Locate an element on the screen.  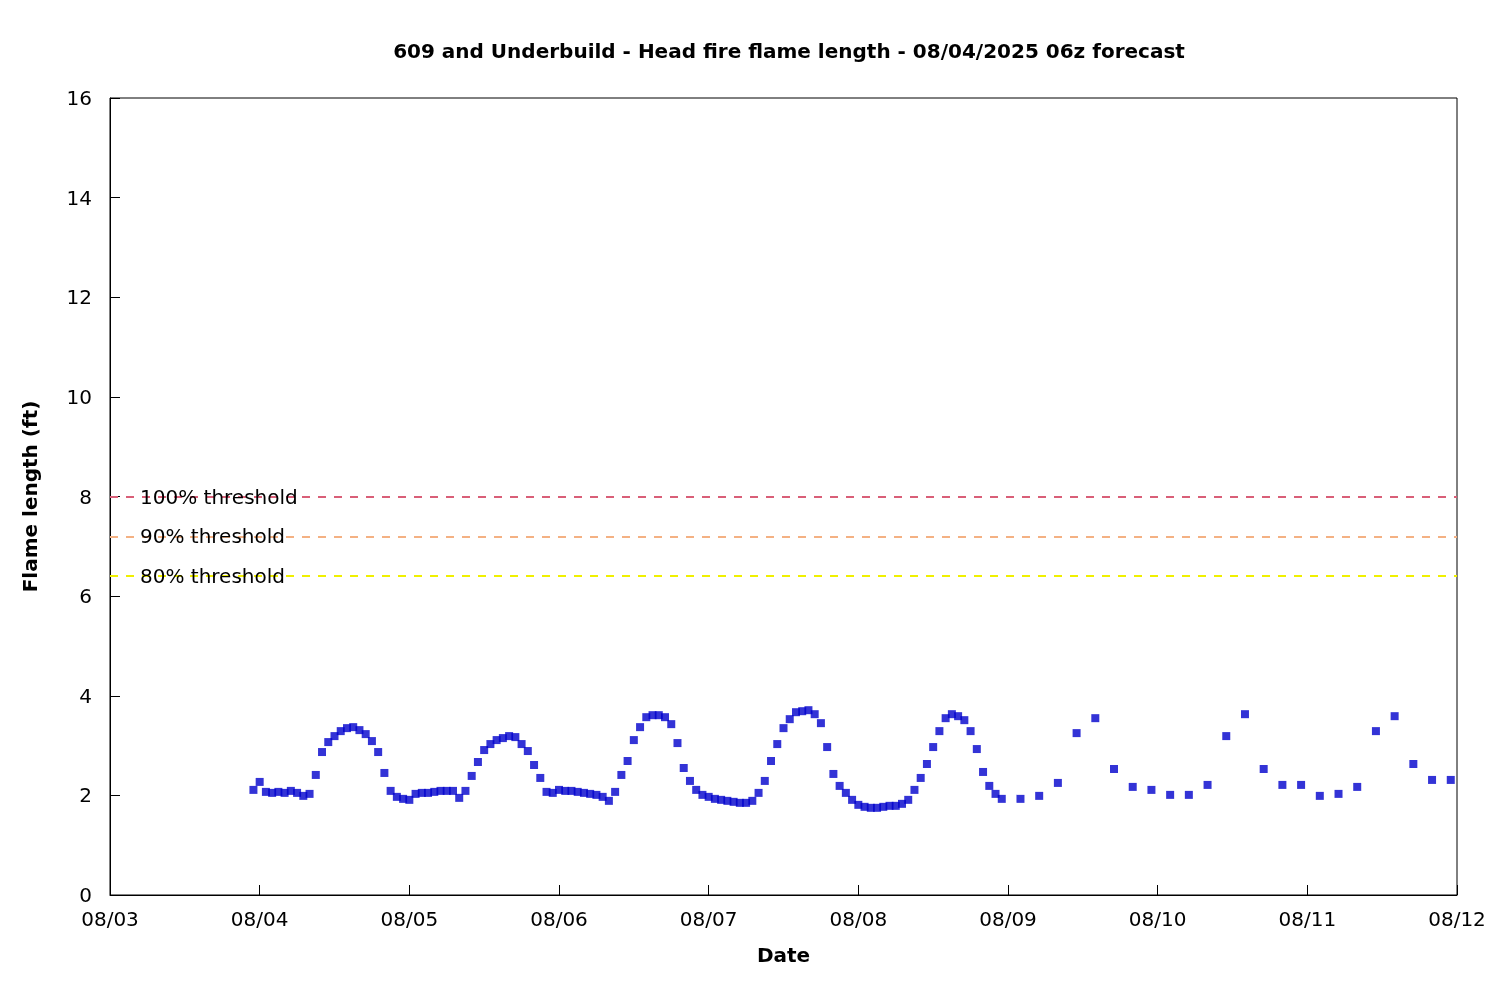
ref-line-label: 80% threshold is located at coordinates (212, 576).